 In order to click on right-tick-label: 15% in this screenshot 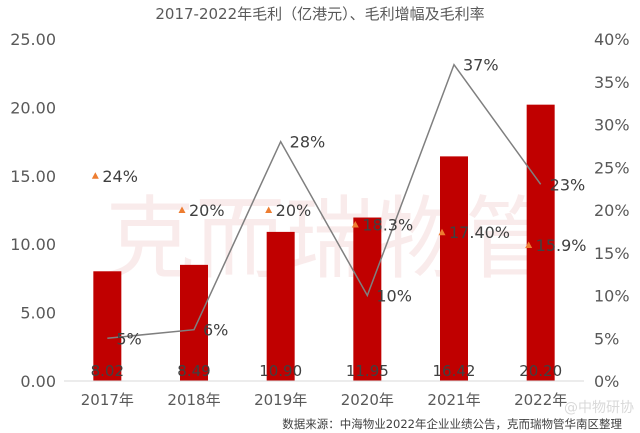, I will do `click(612, 253)`.